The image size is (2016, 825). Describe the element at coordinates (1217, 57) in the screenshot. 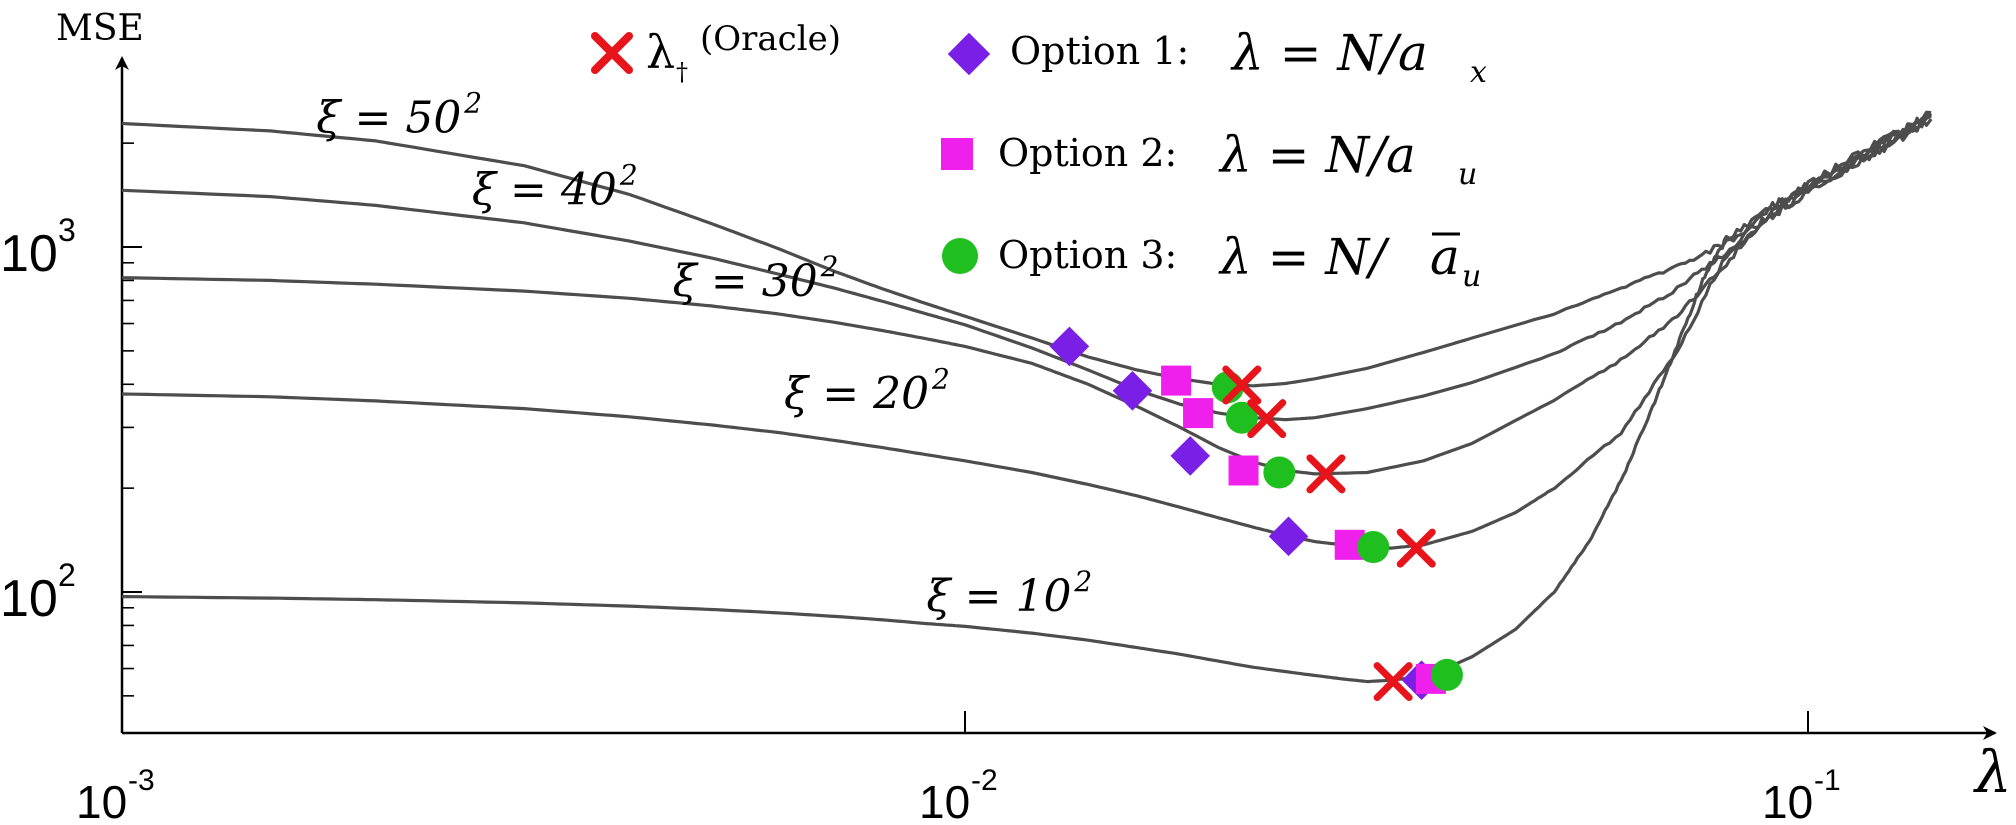

I see `legend-option1: Option 1: λ = N/a x` at that location.